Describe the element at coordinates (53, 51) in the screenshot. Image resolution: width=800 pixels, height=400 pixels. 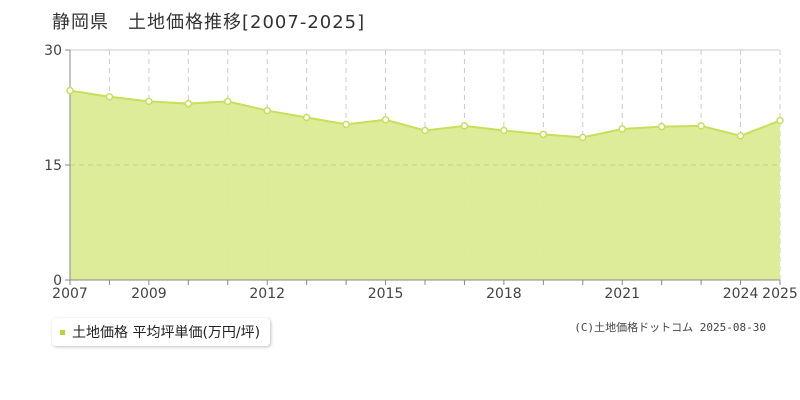
I see `y-tick-label: 30` at that location.